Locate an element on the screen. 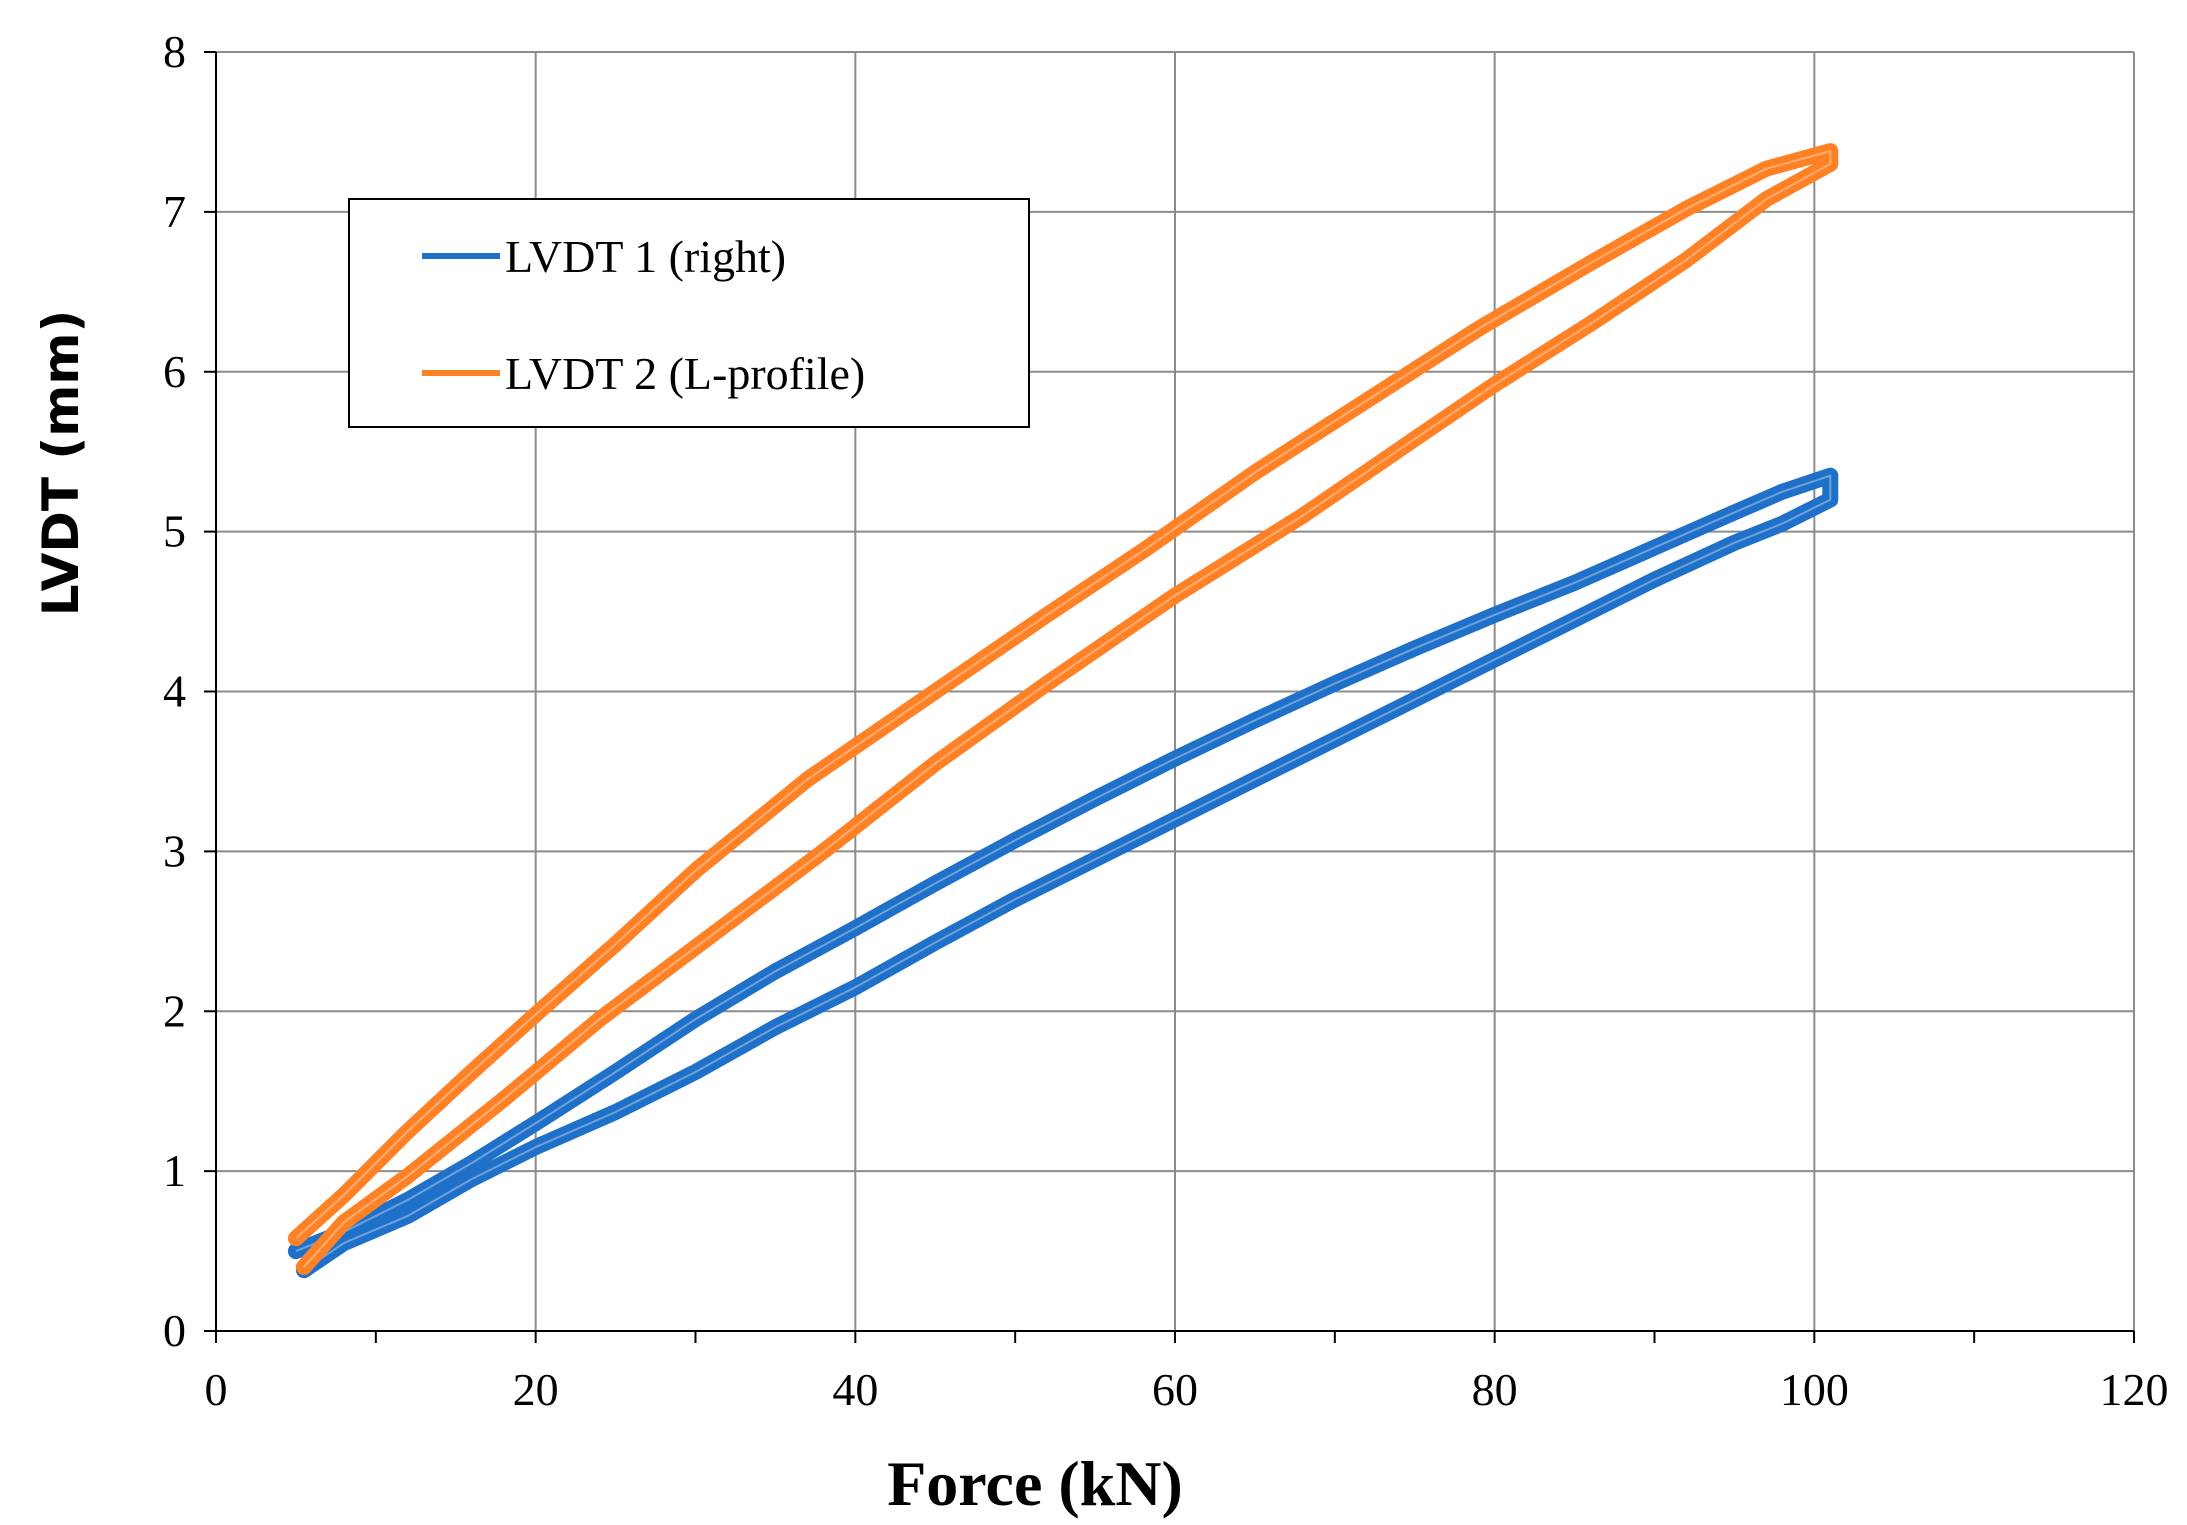 Image resolution: width=2187 pixels, height=1525 pixels. x-tick-label: 120 is located at coordinates (2134, 1389).